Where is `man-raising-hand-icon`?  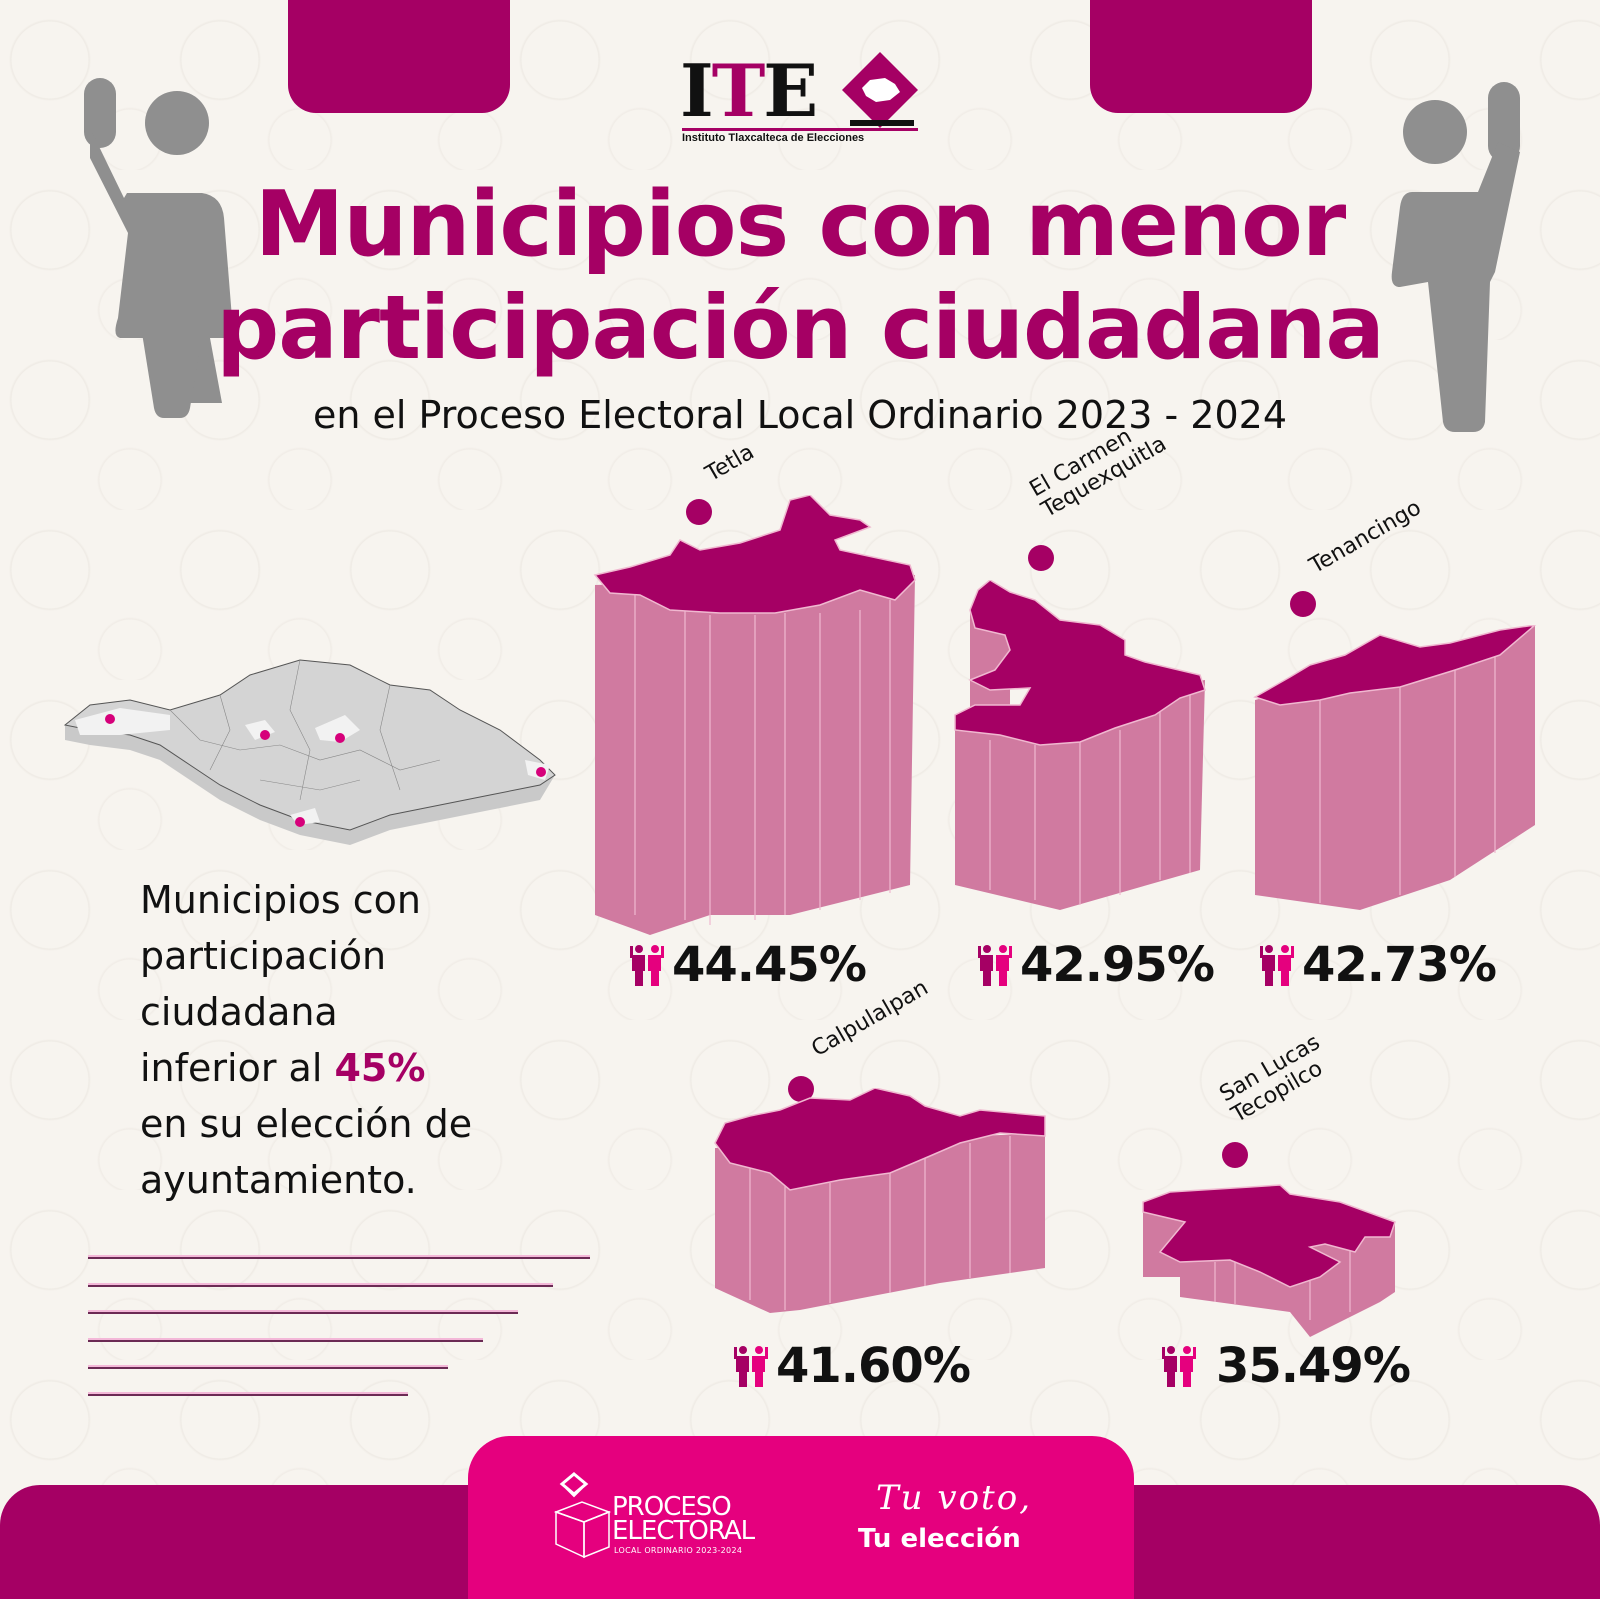 man-raising-hand-icon is located at coordinates (1455, 257).